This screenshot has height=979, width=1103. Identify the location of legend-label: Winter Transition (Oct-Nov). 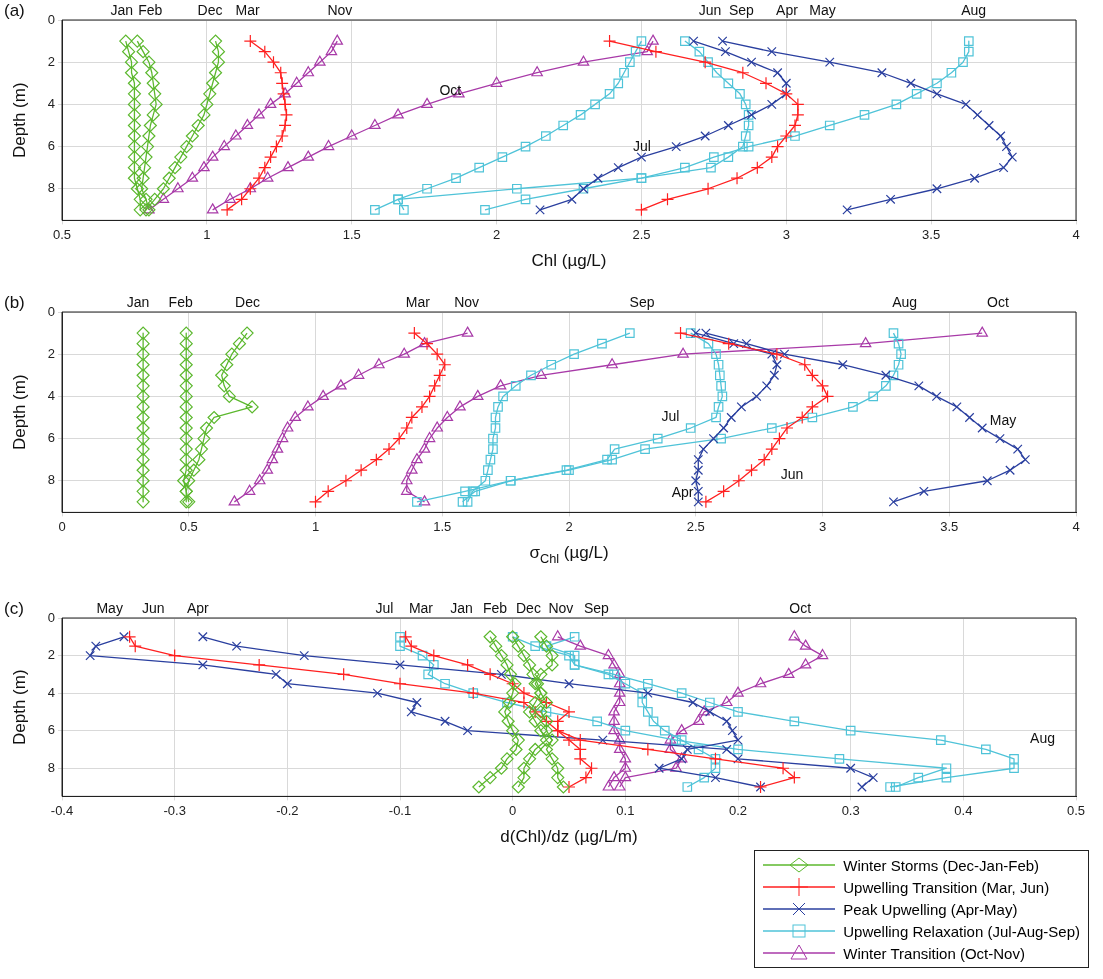
(934, 953).